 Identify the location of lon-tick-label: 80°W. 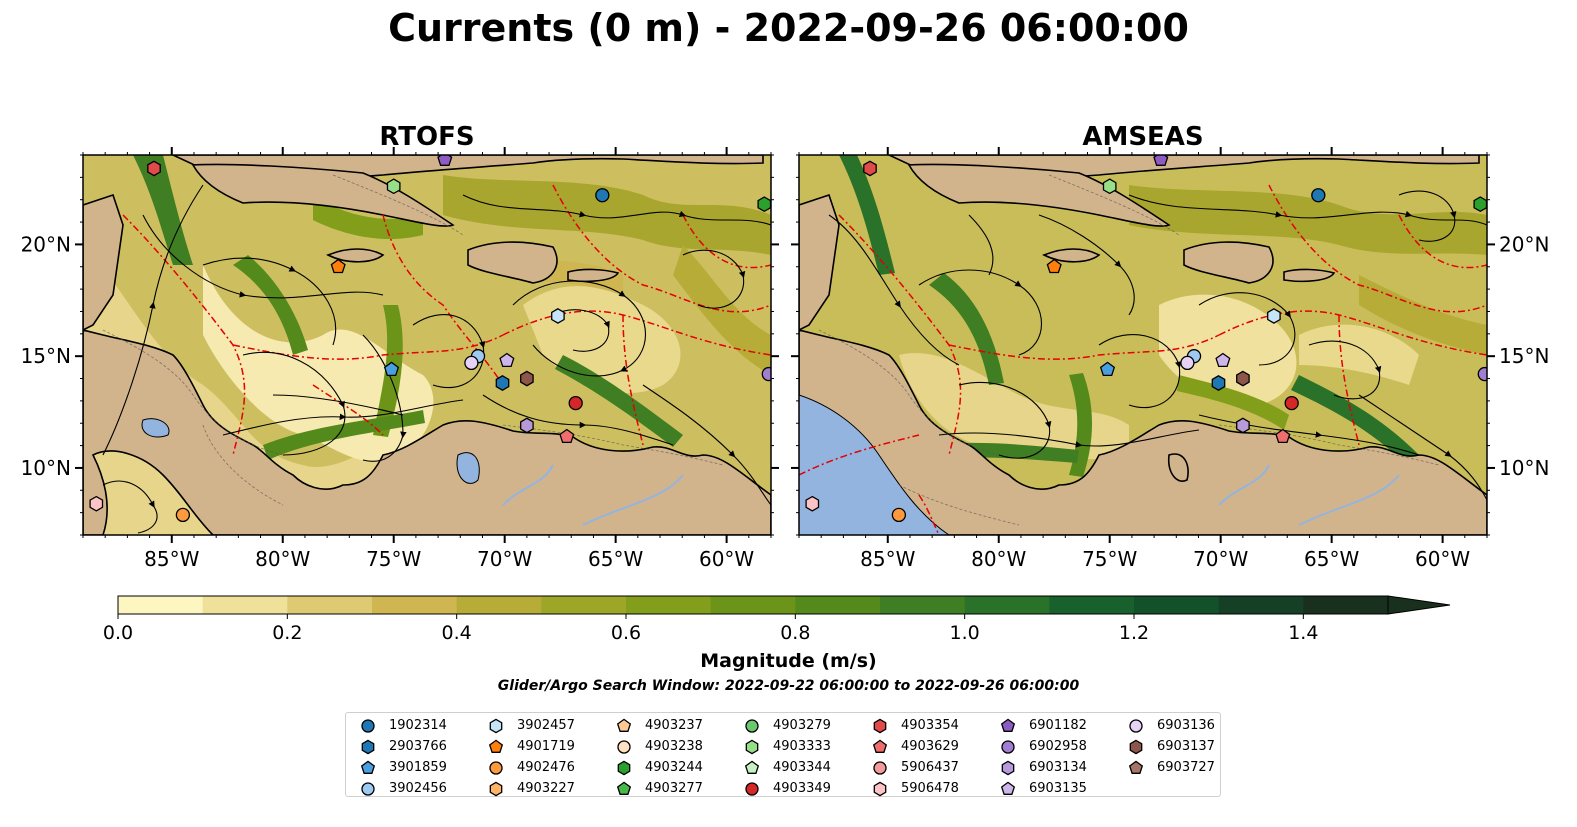
(282, 559).